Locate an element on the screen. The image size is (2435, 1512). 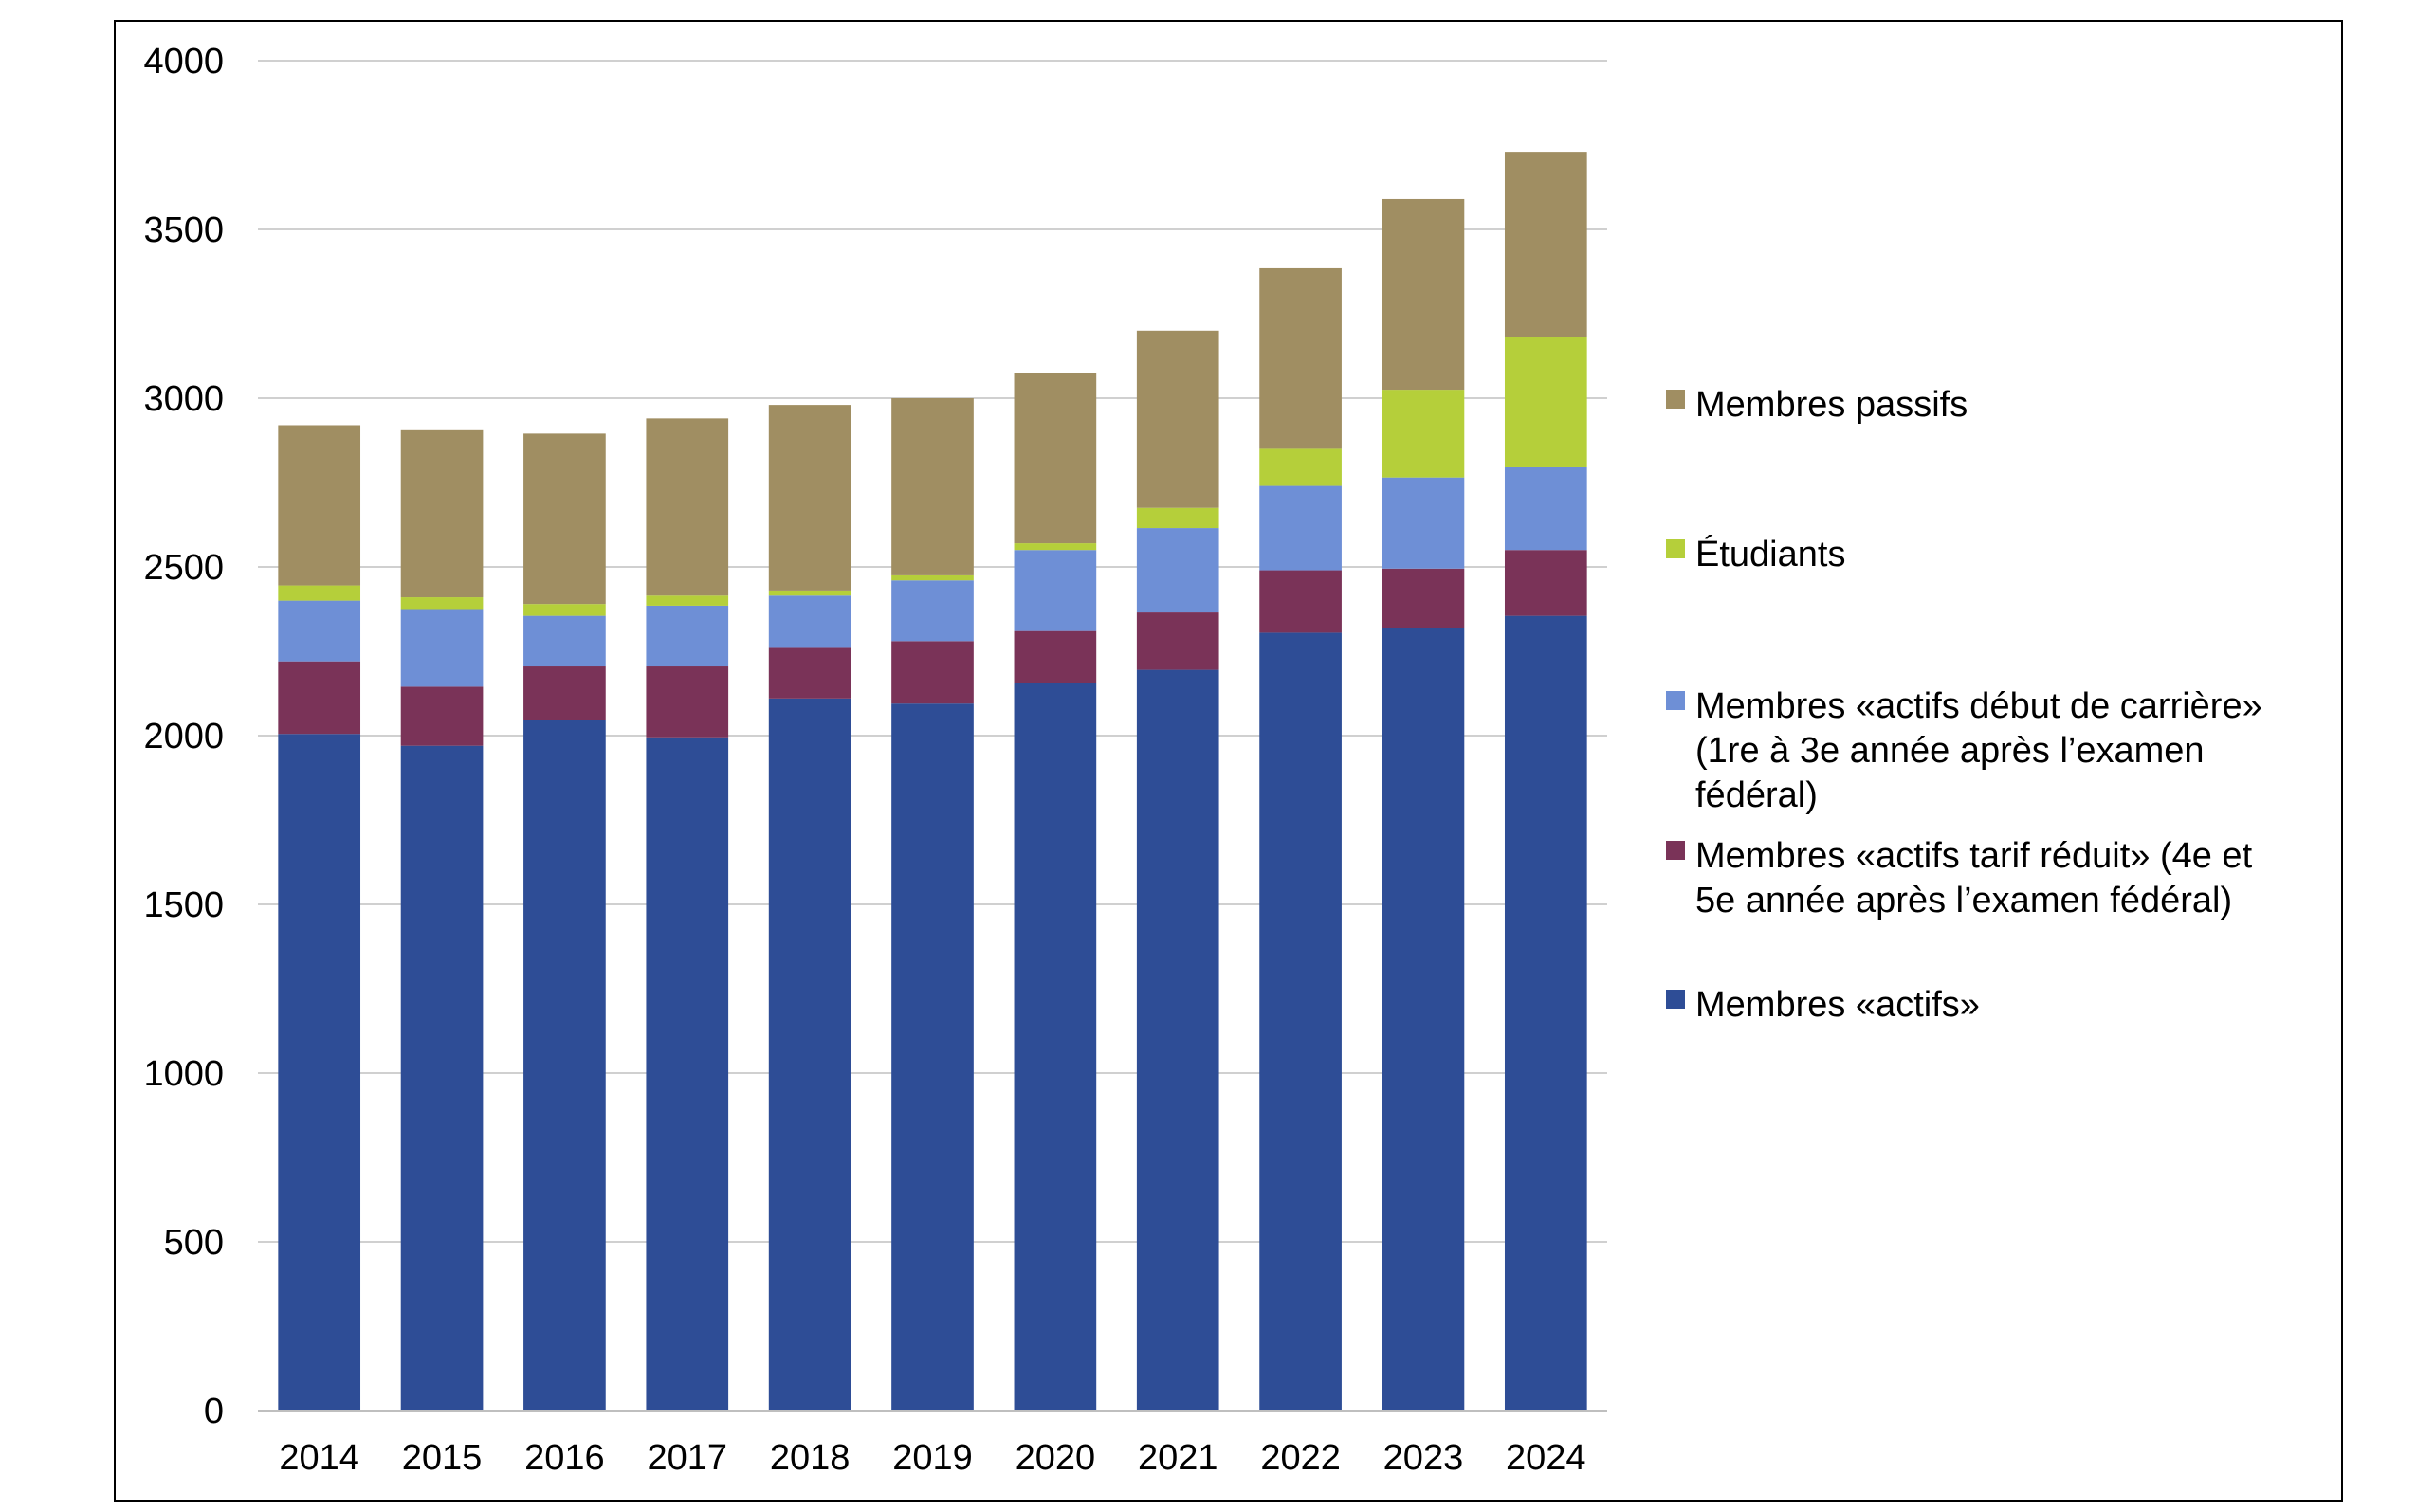
x-tick-label: 2020 is located at coordinates (1056, 1458).